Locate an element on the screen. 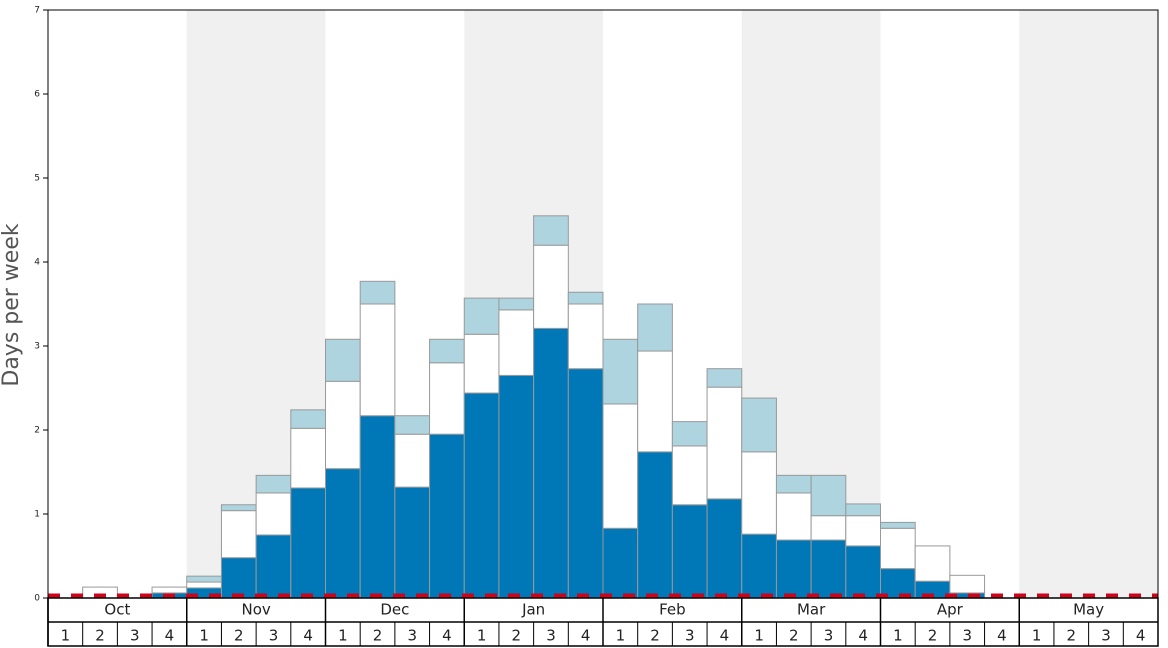  y-tick-label: 0 is located at coordinates (37, 599).